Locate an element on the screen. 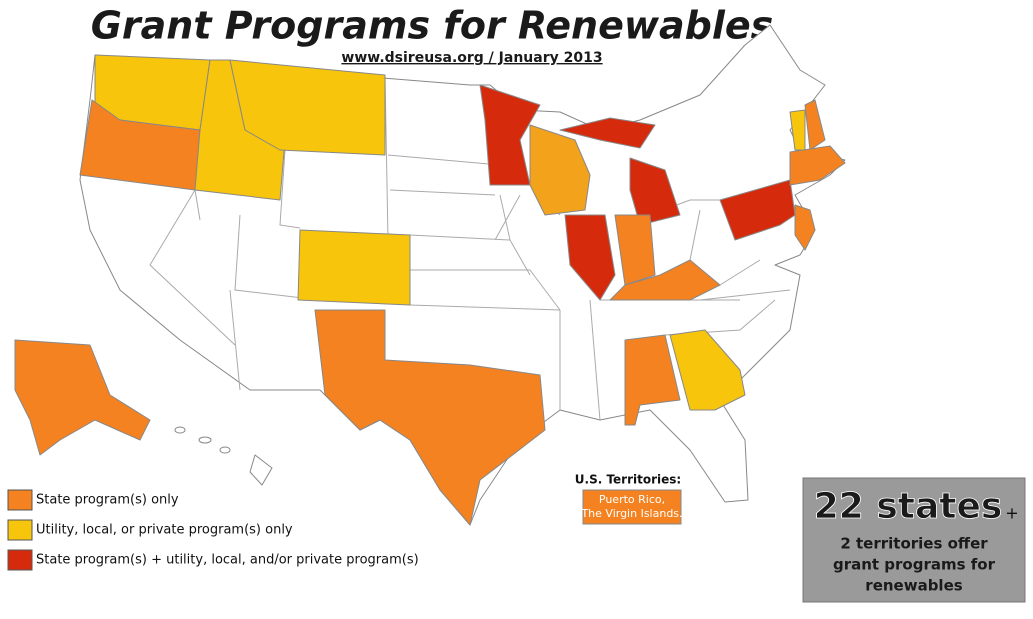 The width and height of the screenshot is (1033, 619). territories-box is located at coordinates (632, 507).